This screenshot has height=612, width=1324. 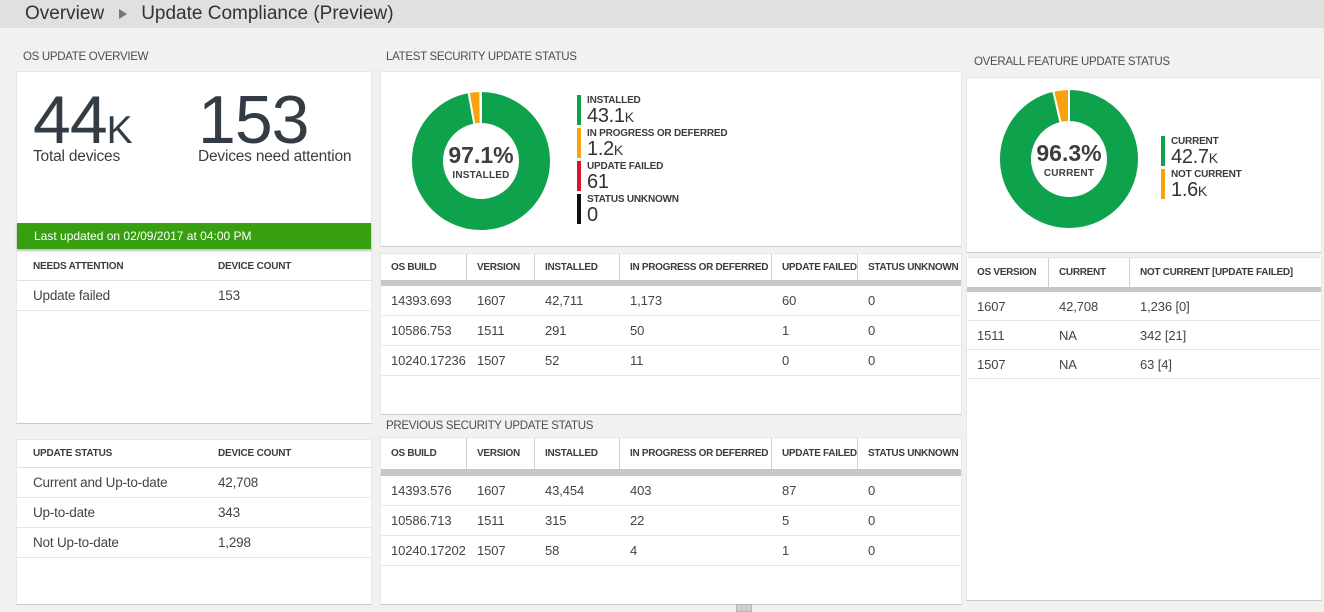 What do you see at coordinates (634, 550) in the screenshot?
I see `table-cell: 4` at bounding box center [634, 550].